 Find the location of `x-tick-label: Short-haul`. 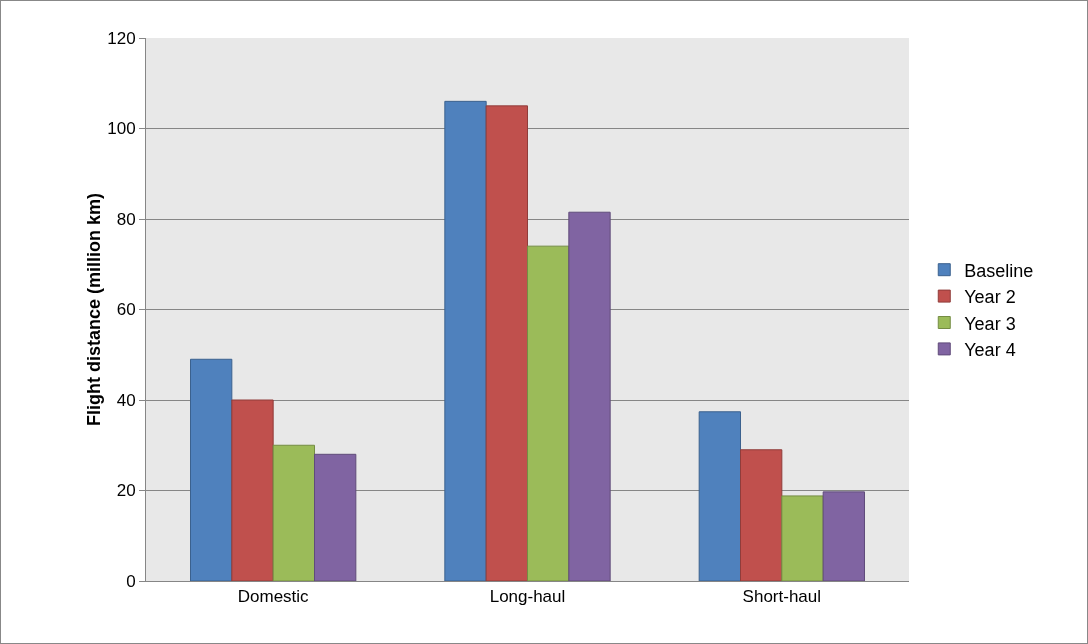

x-tick-label: Short-haul is located at coordinates (782, 597).